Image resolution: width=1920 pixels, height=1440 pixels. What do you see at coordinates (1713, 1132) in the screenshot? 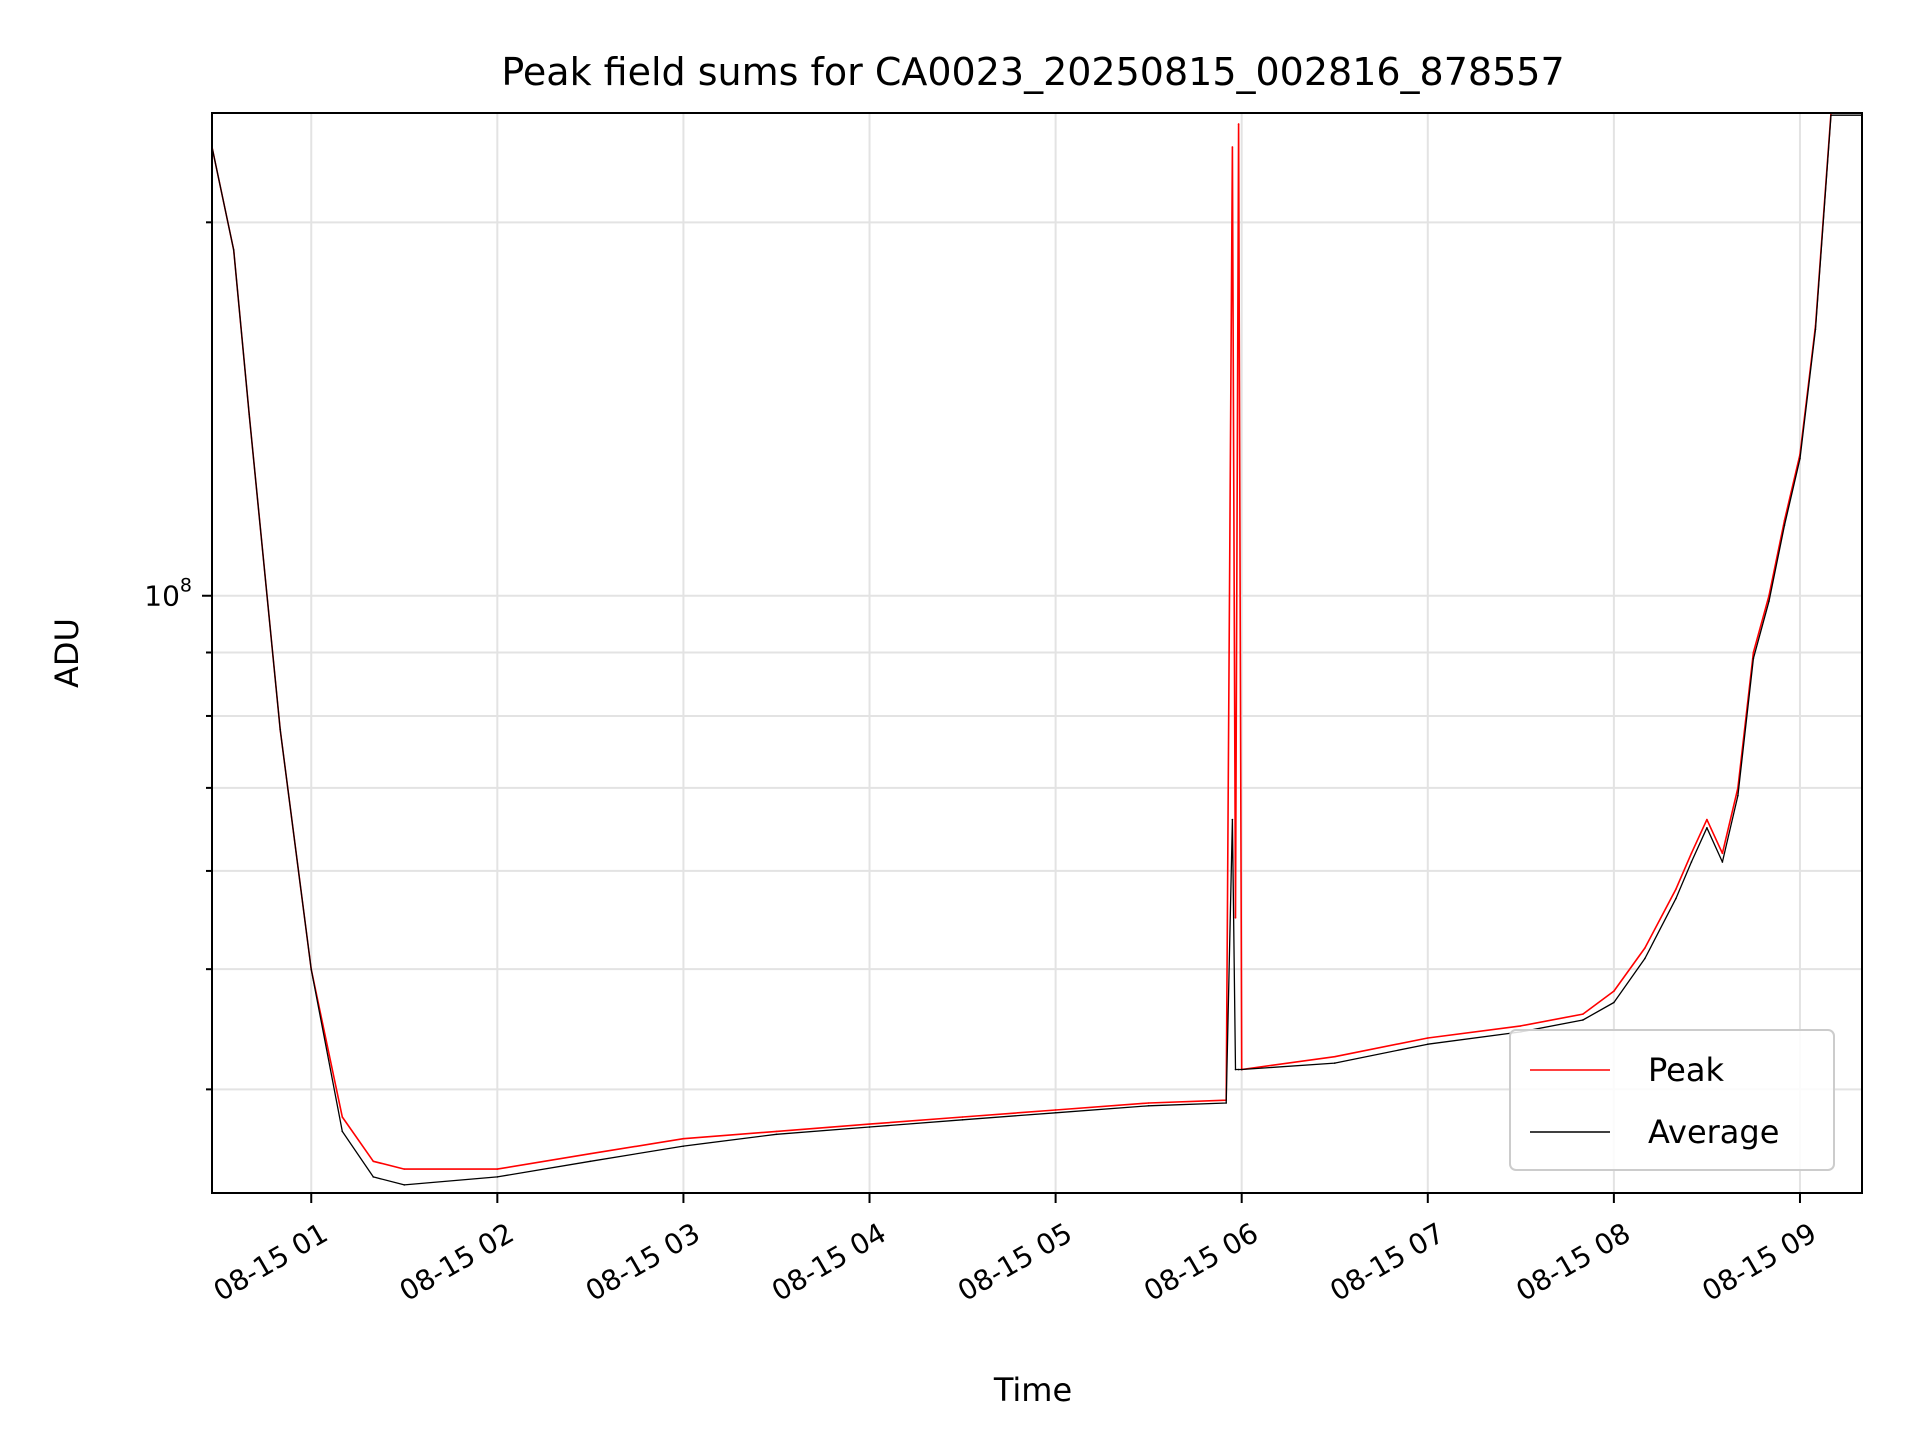
I see `legend-label-average: Average` at bounding box center [1713, 1132].